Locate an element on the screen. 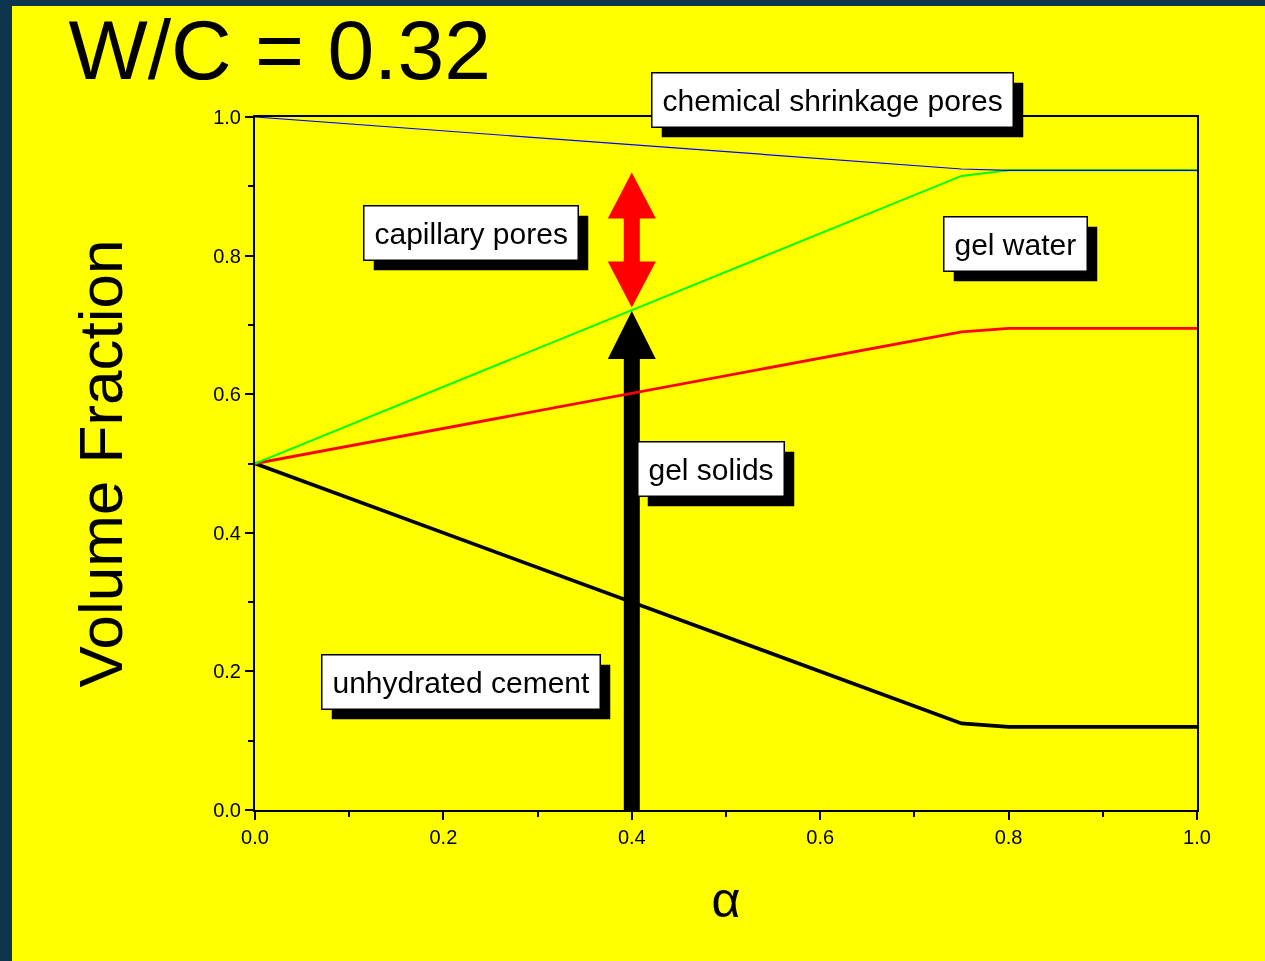  x-axis-title: α is located at coordinates (726, 900).